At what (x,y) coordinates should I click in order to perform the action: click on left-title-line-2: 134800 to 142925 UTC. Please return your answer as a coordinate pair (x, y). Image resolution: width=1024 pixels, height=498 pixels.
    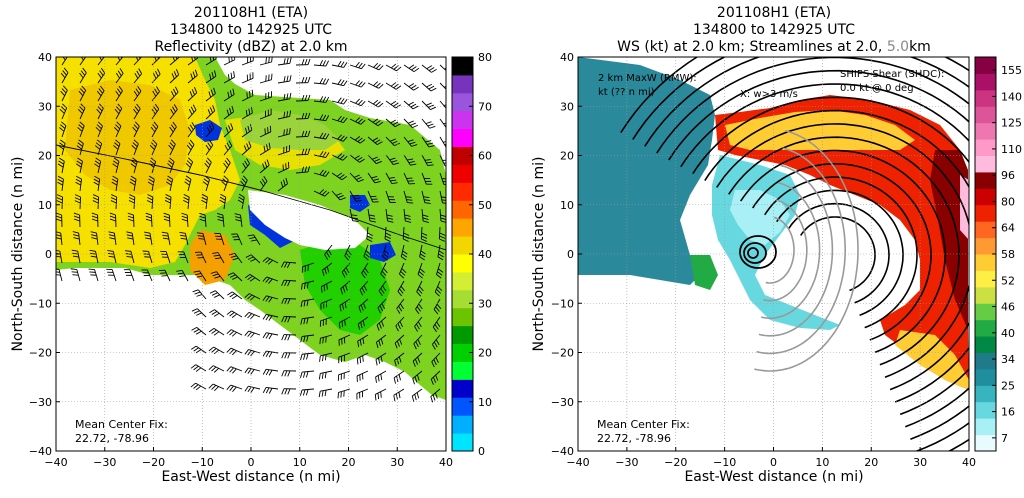
    Looking at the image, I should click on (251, 30).